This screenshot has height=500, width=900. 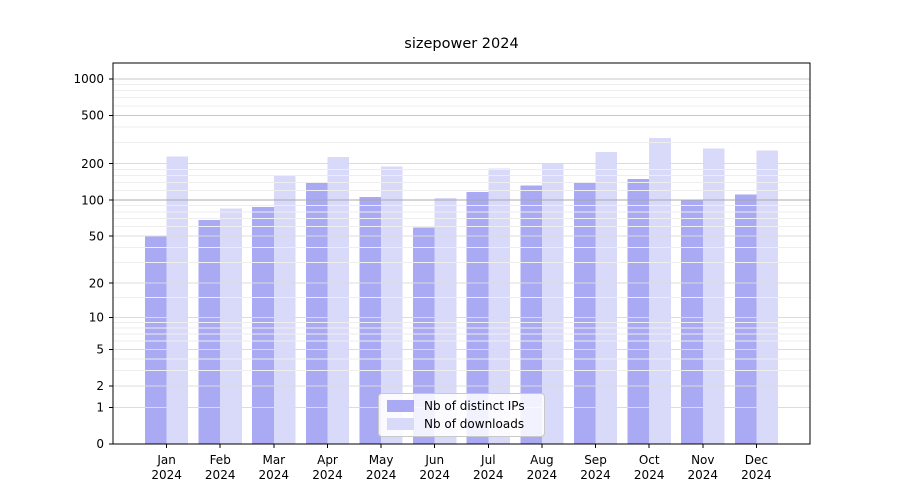 I want to click on bar-ips-dec, so click(x=745, y=319).